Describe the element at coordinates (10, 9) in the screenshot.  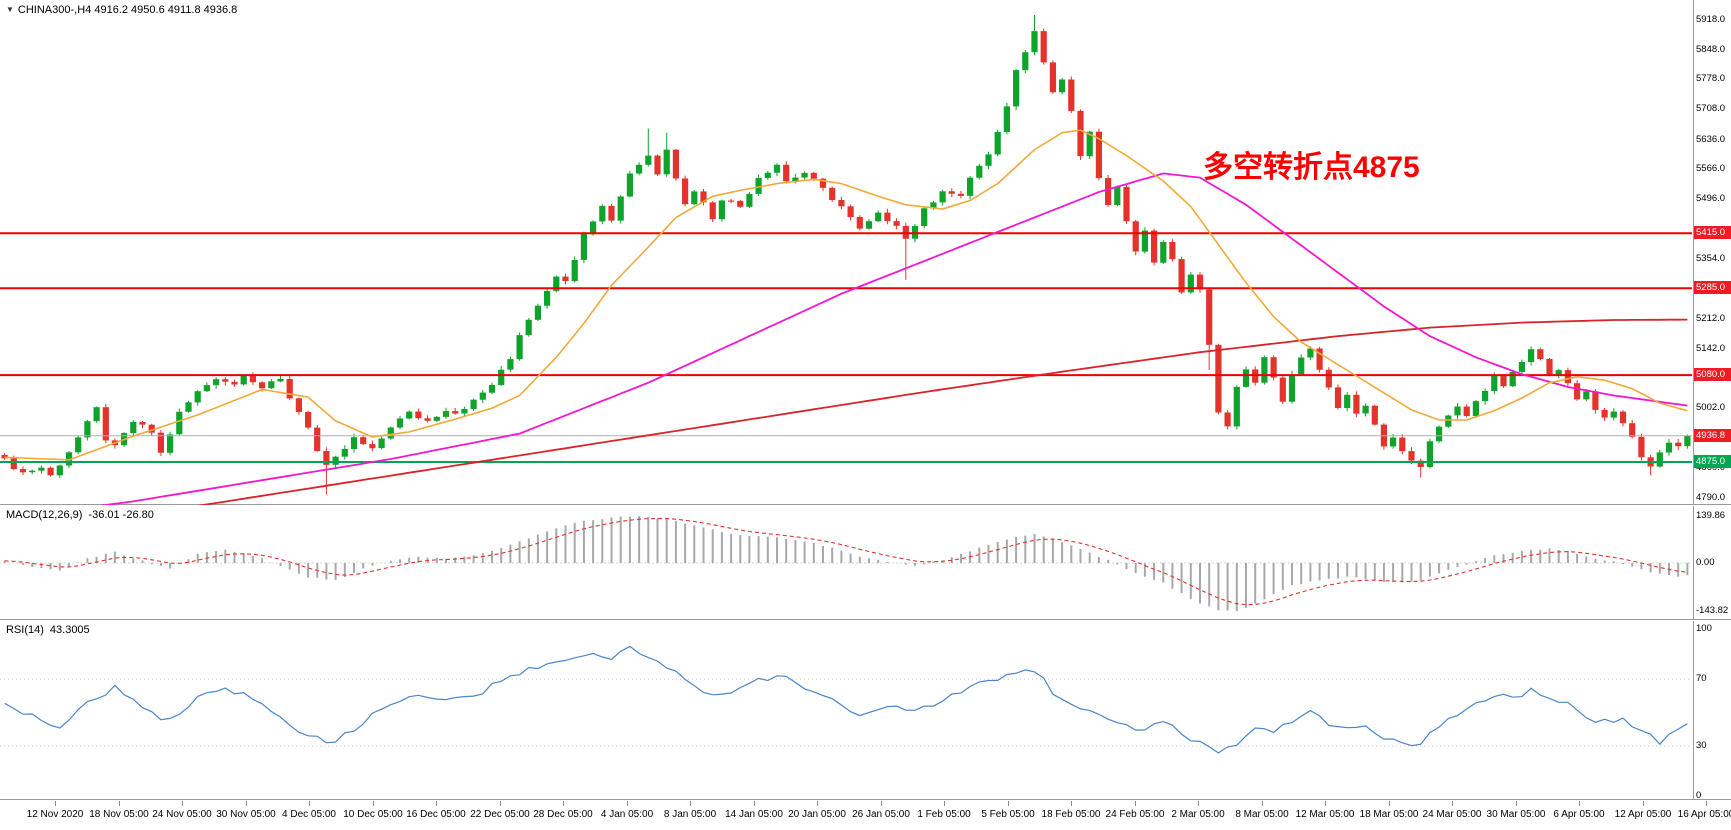
I see `one-click-trading-icon: ▼` at that location.